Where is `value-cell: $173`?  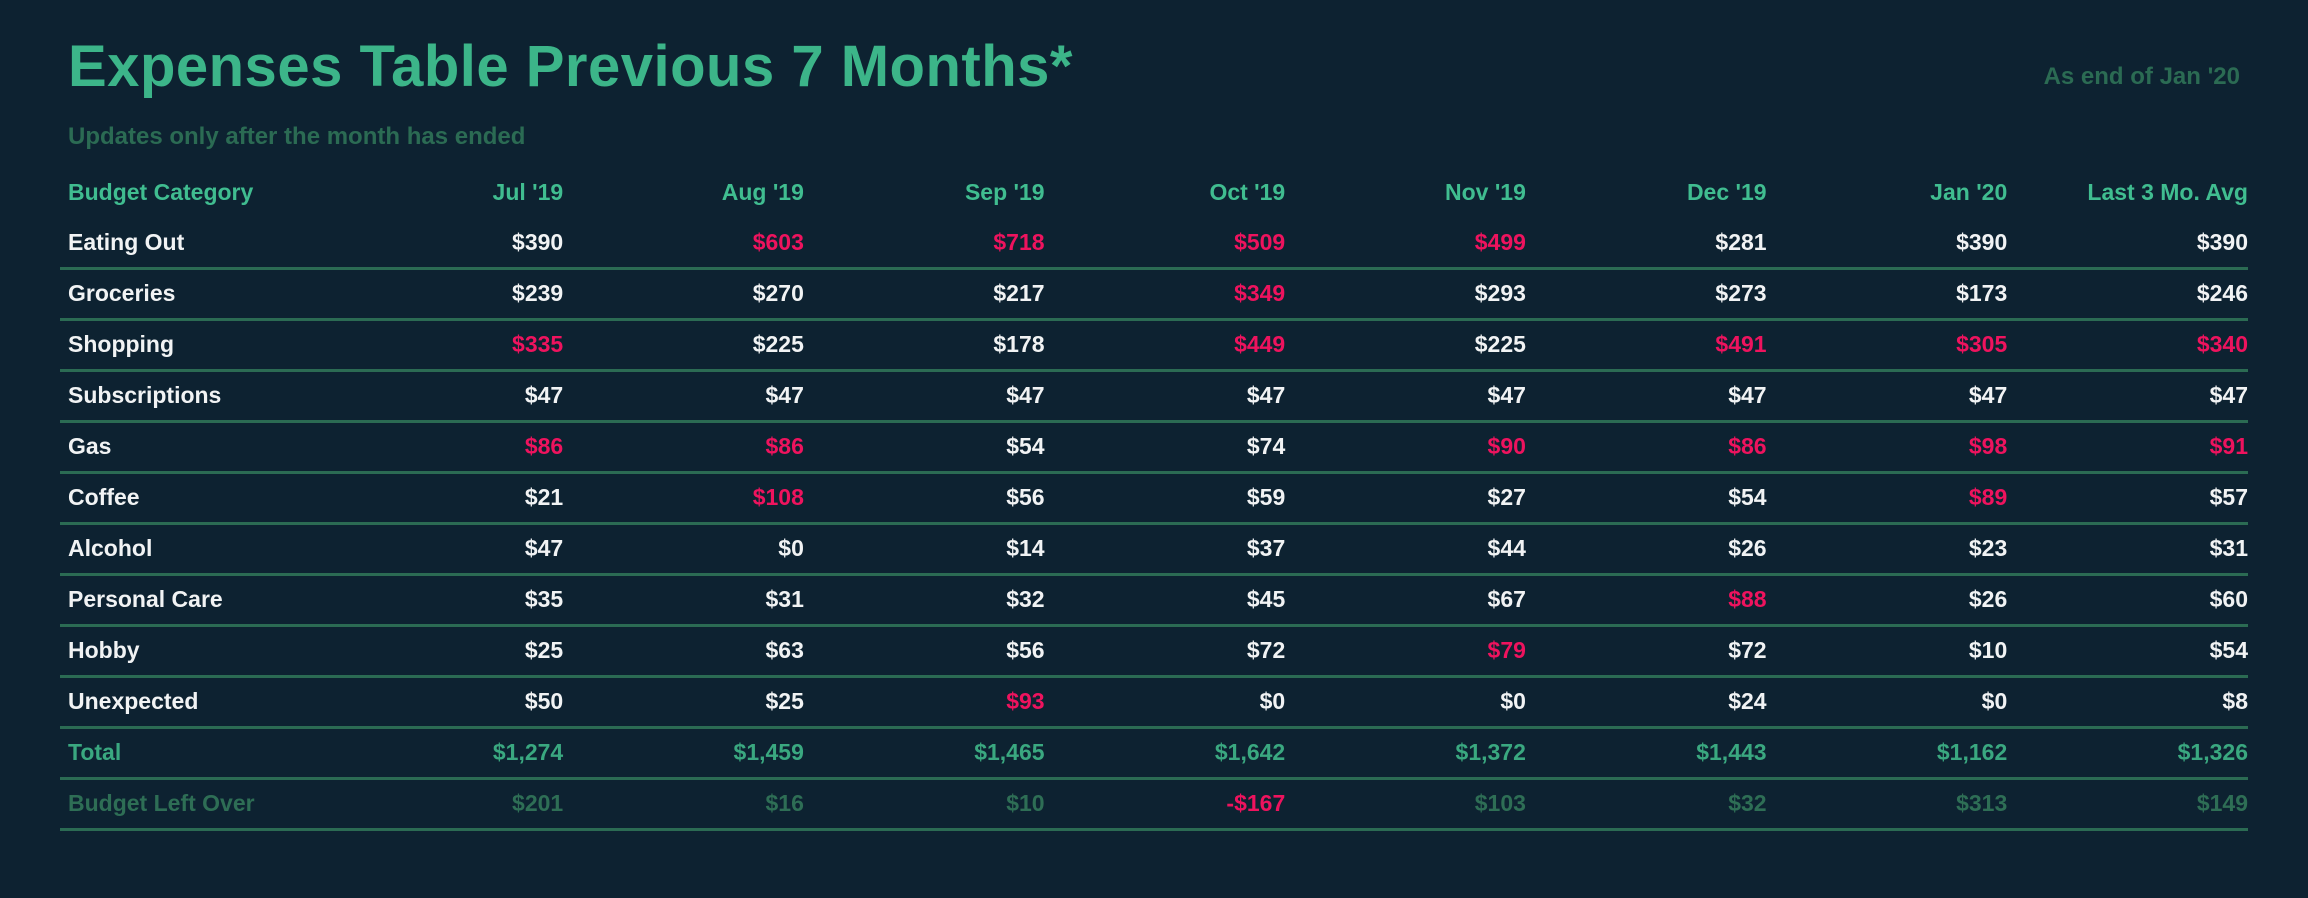
value-cell: $173 is located at coordinates (1887, 294).